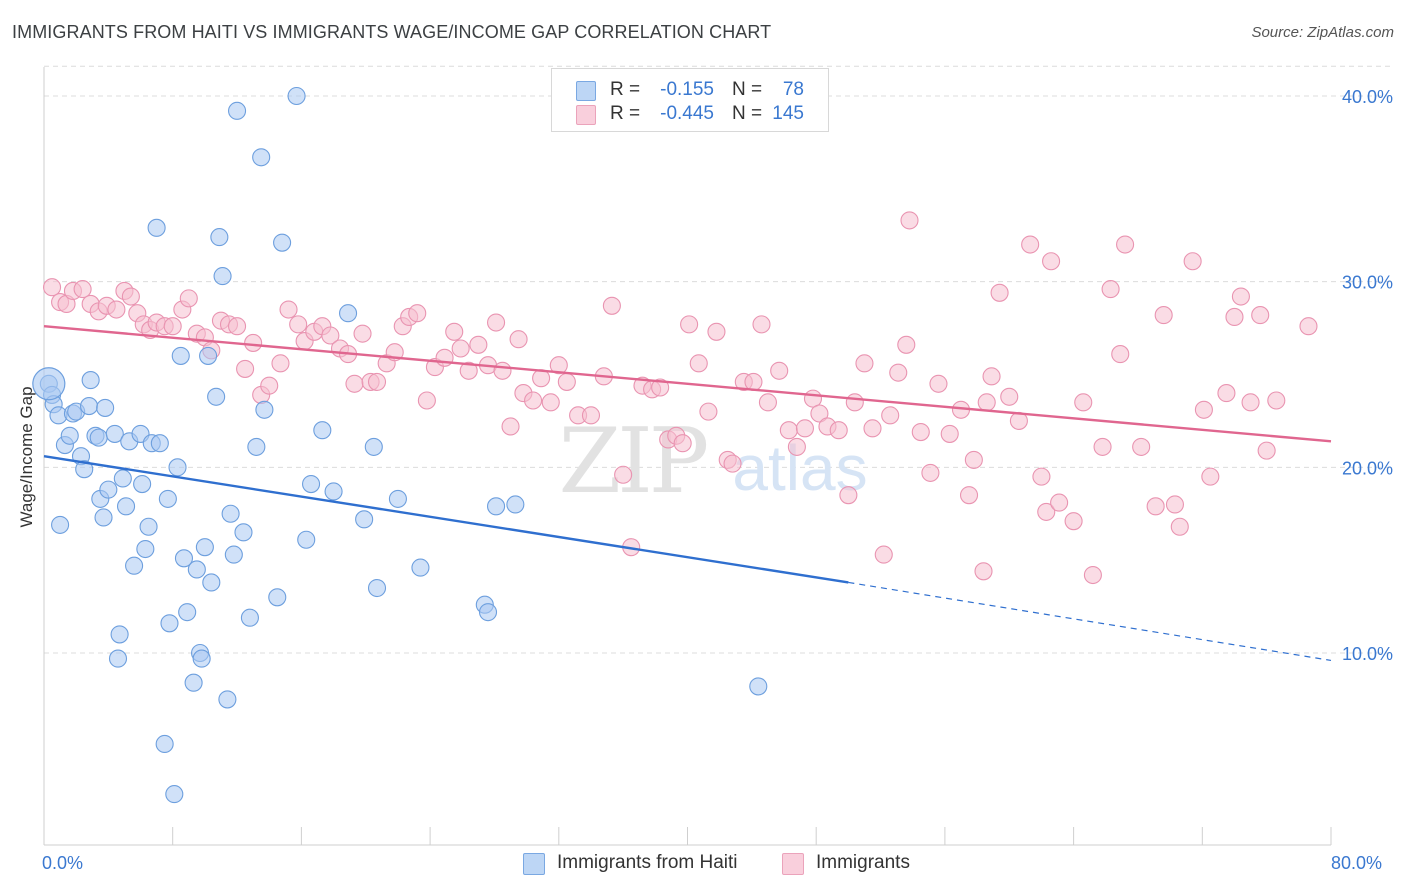 This screenshot has height=892, width=1406. I want to click on legend-r-label: R =, so click(625, 89).